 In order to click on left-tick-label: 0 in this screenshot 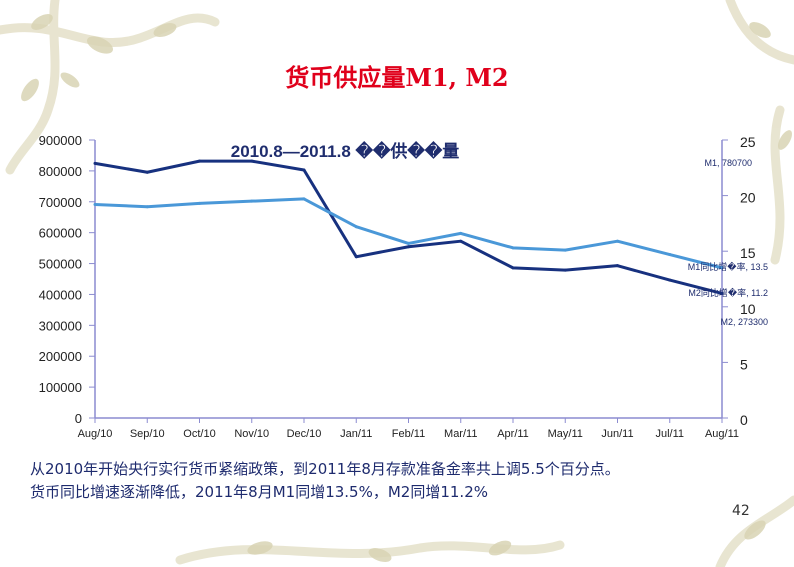, I will do `click(78, 418)`.